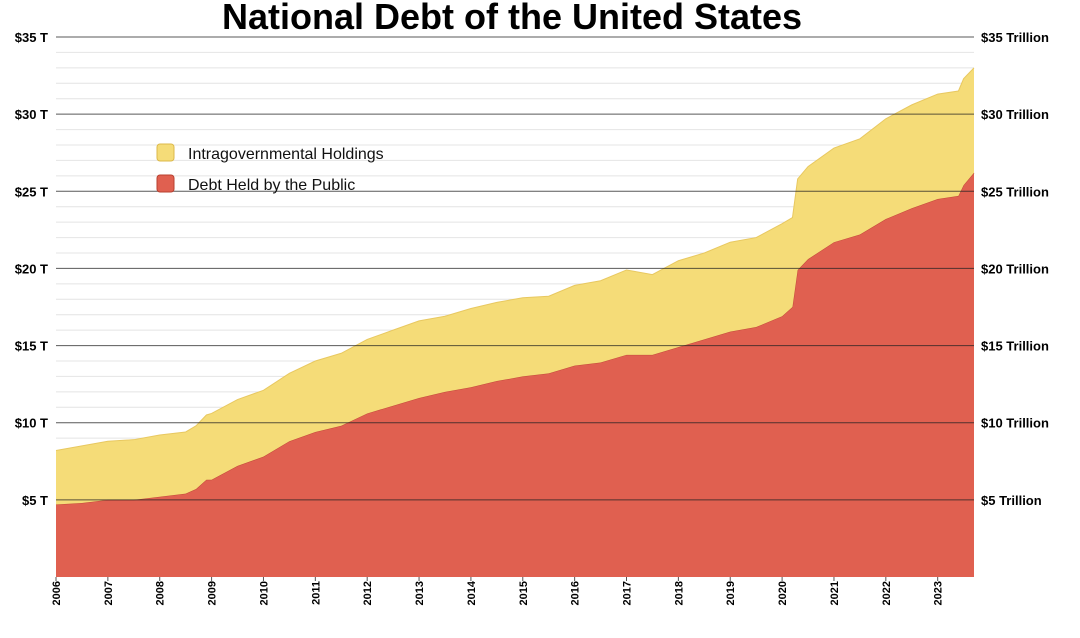 The image size is (1080, 638). What do you see at coordinates (783, 593) in the screenshot?
I see `x-tick-label: 2020` at bounding box center [783, 593].